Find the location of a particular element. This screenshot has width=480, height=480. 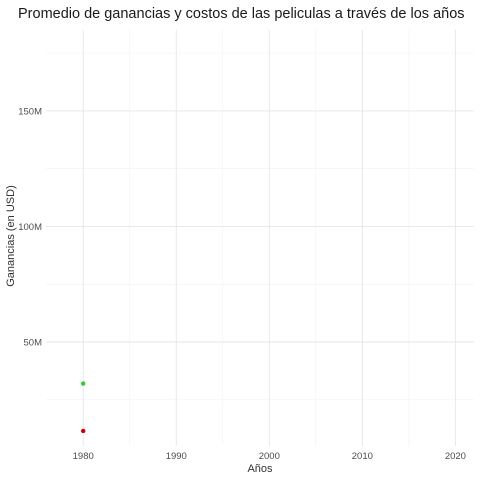

x-tick-label: 2000 is located at coordinates (269, 456).